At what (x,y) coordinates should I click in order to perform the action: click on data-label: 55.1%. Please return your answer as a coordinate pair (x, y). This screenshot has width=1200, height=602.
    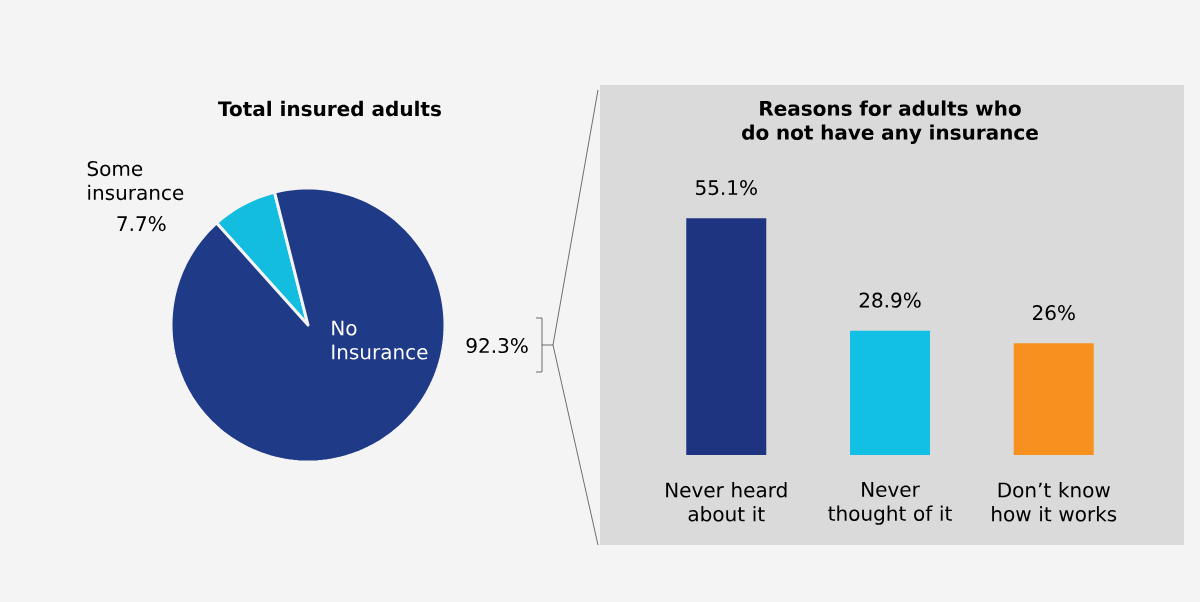
    Looking at the image, I should click on (726, 187).